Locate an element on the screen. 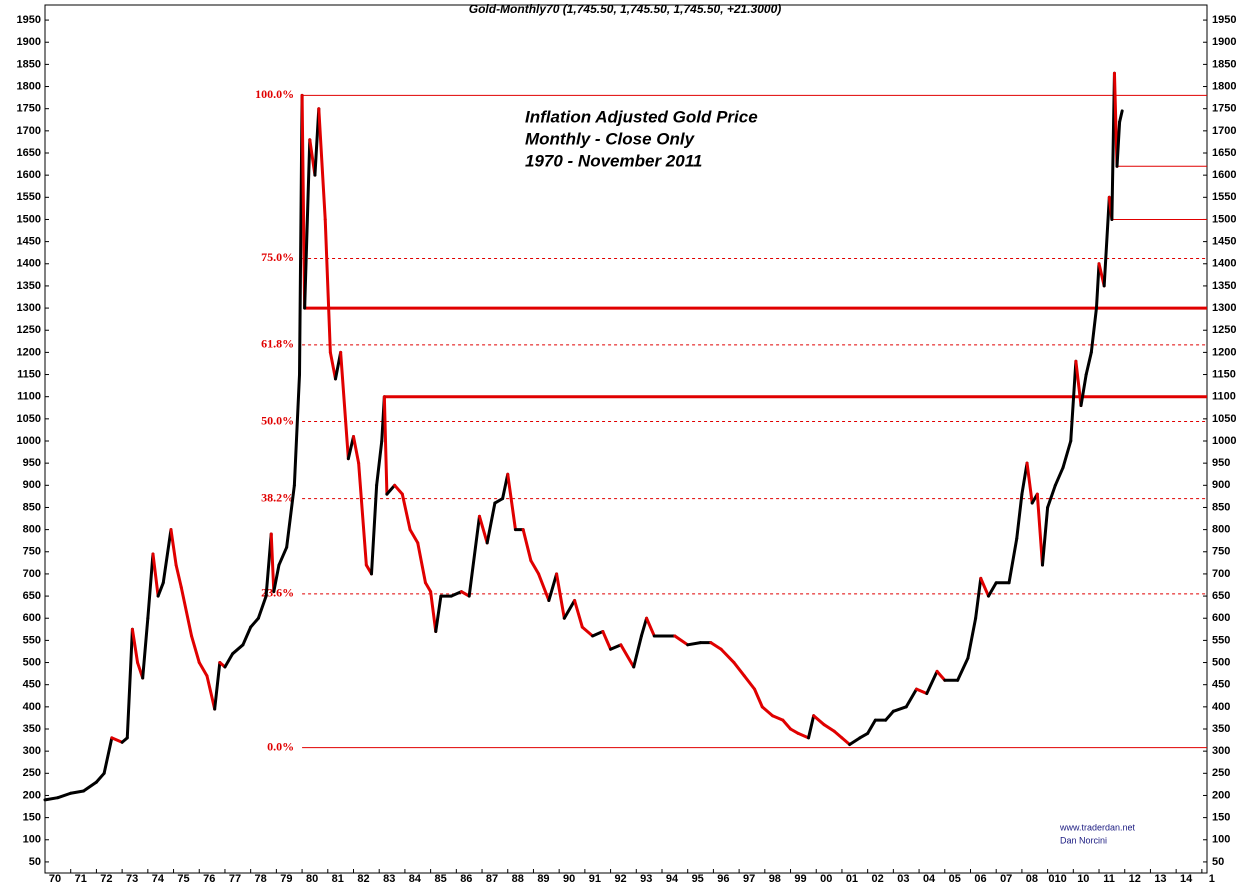 Image resolution: width=1250 pixels, height=885 pixels. y-tick-label: 950 is located at coordinates (1221, 463).